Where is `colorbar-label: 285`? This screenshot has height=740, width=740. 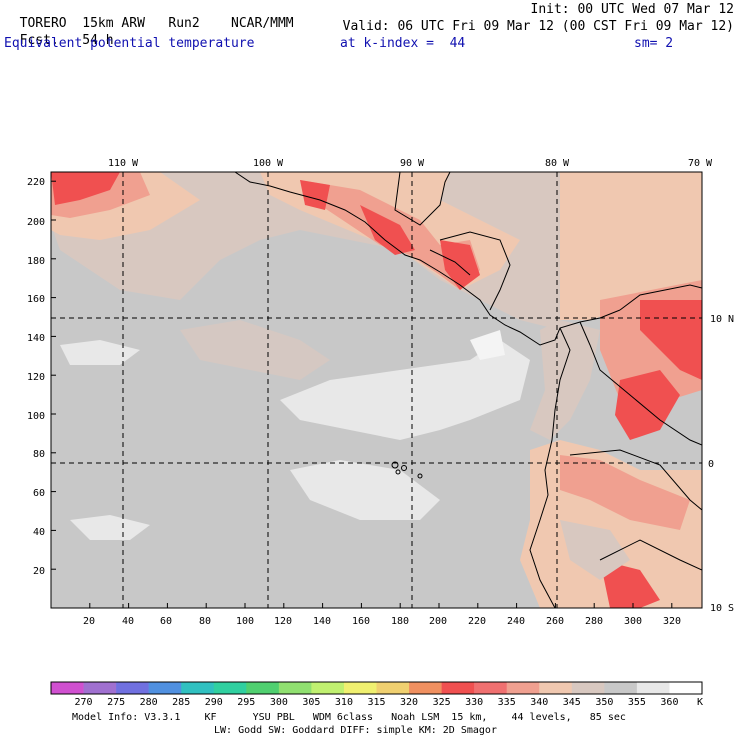 colorbar-label: 285 is located at coordinates (181, 702).